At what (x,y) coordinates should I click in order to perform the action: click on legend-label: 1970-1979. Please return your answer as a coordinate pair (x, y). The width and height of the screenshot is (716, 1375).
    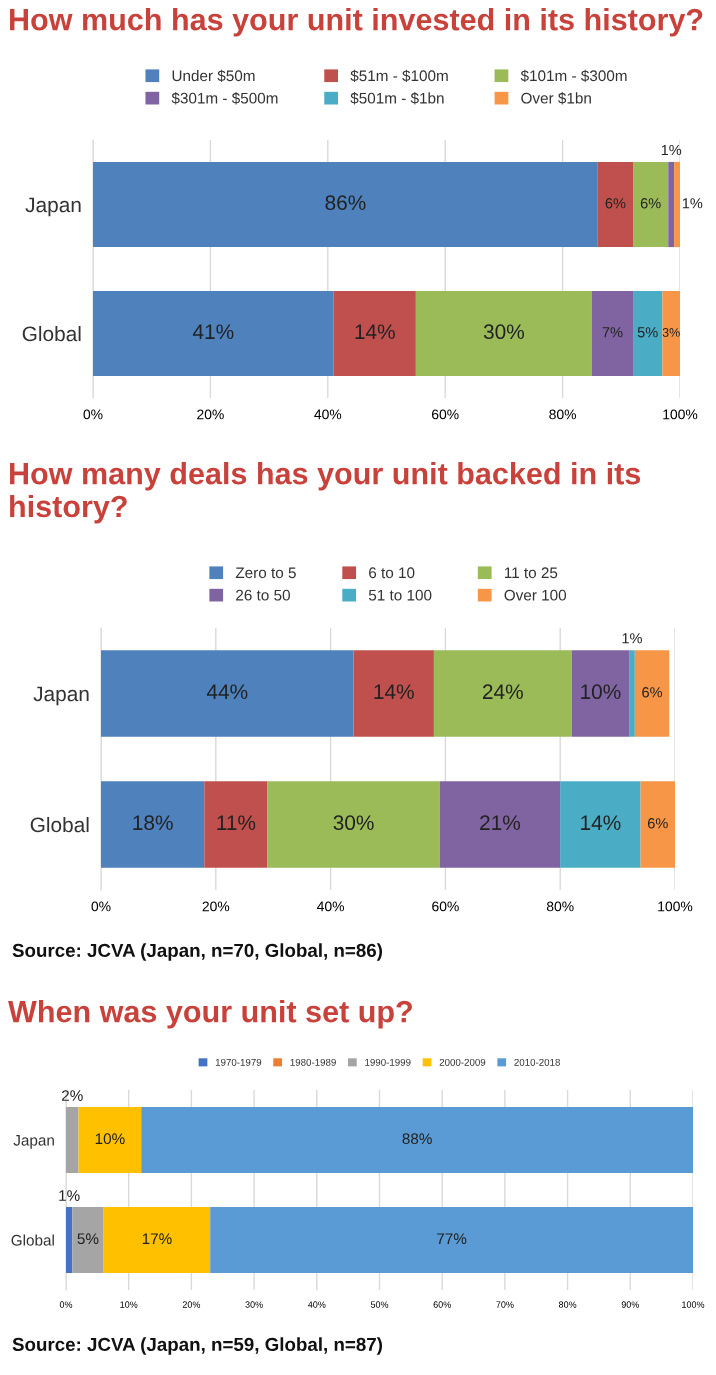
    Looking at the image, I should click on (238, 1062).